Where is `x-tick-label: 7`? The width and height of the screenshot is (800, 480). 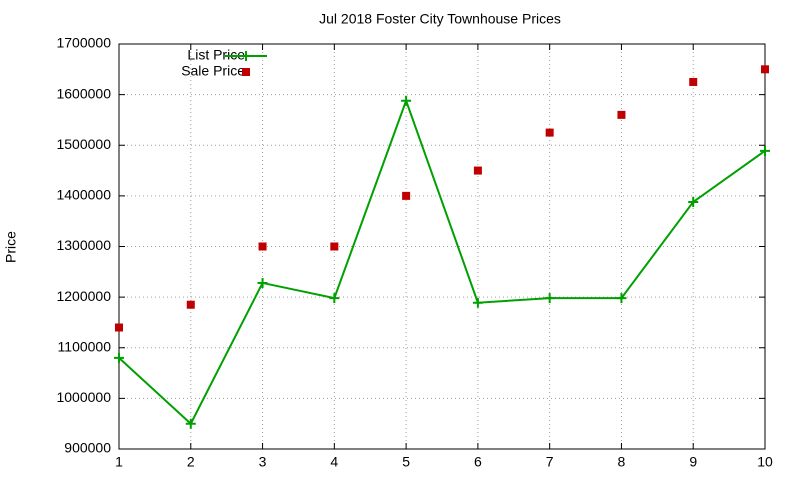 x-tick-label: 7 is located at coordinates (550, 462).